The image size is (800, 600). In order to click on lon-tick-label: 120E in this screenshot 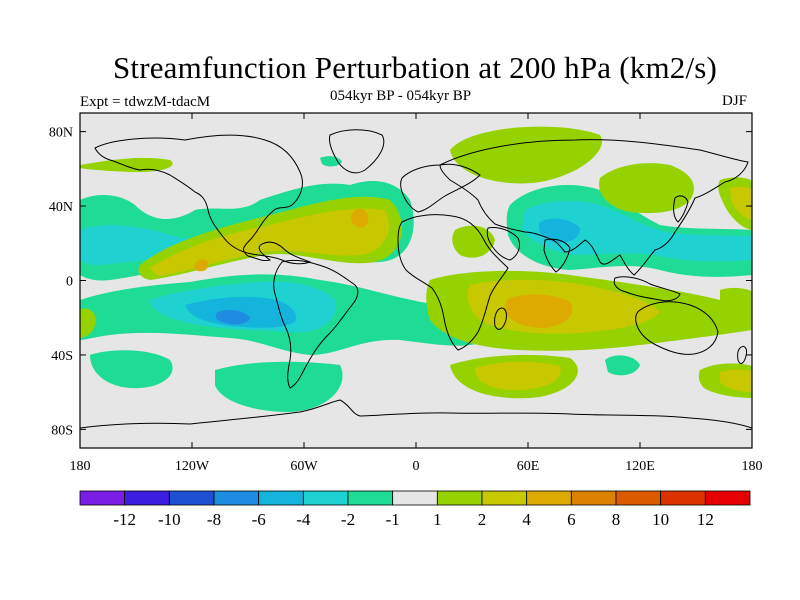, I will do `click(640, 466)`.